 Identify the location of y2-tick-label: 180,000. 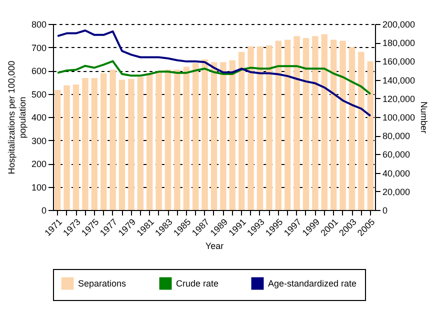
(399, 43).